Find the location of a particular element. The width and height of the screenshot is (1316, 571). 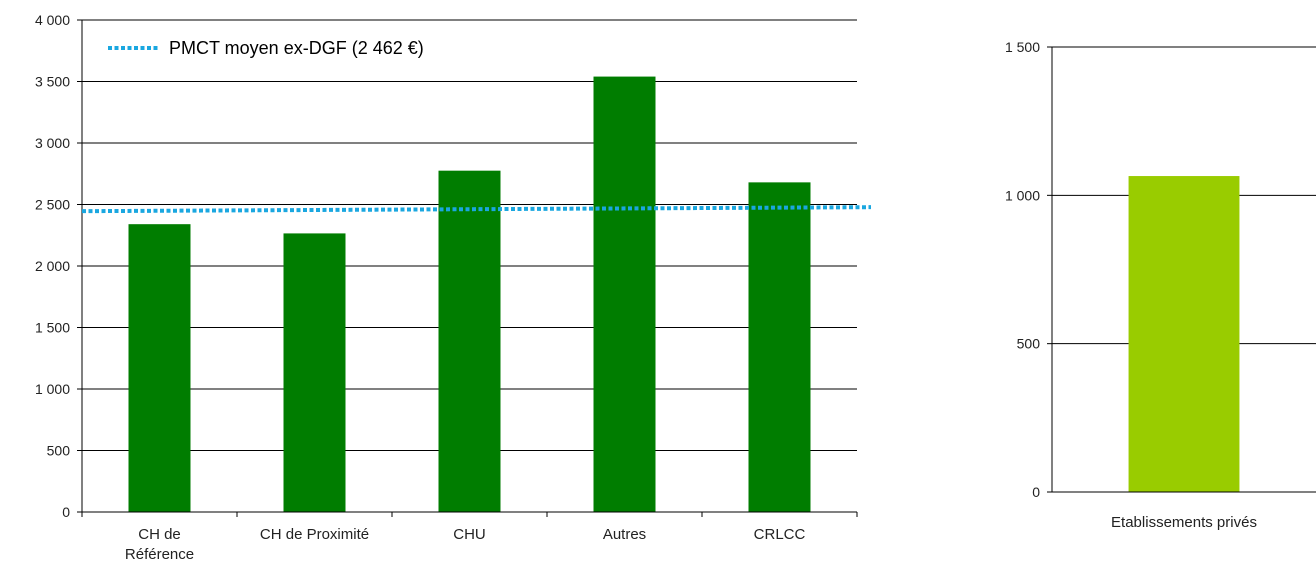

y-tick-label: 2 000 is located at coordinates (52, 266).